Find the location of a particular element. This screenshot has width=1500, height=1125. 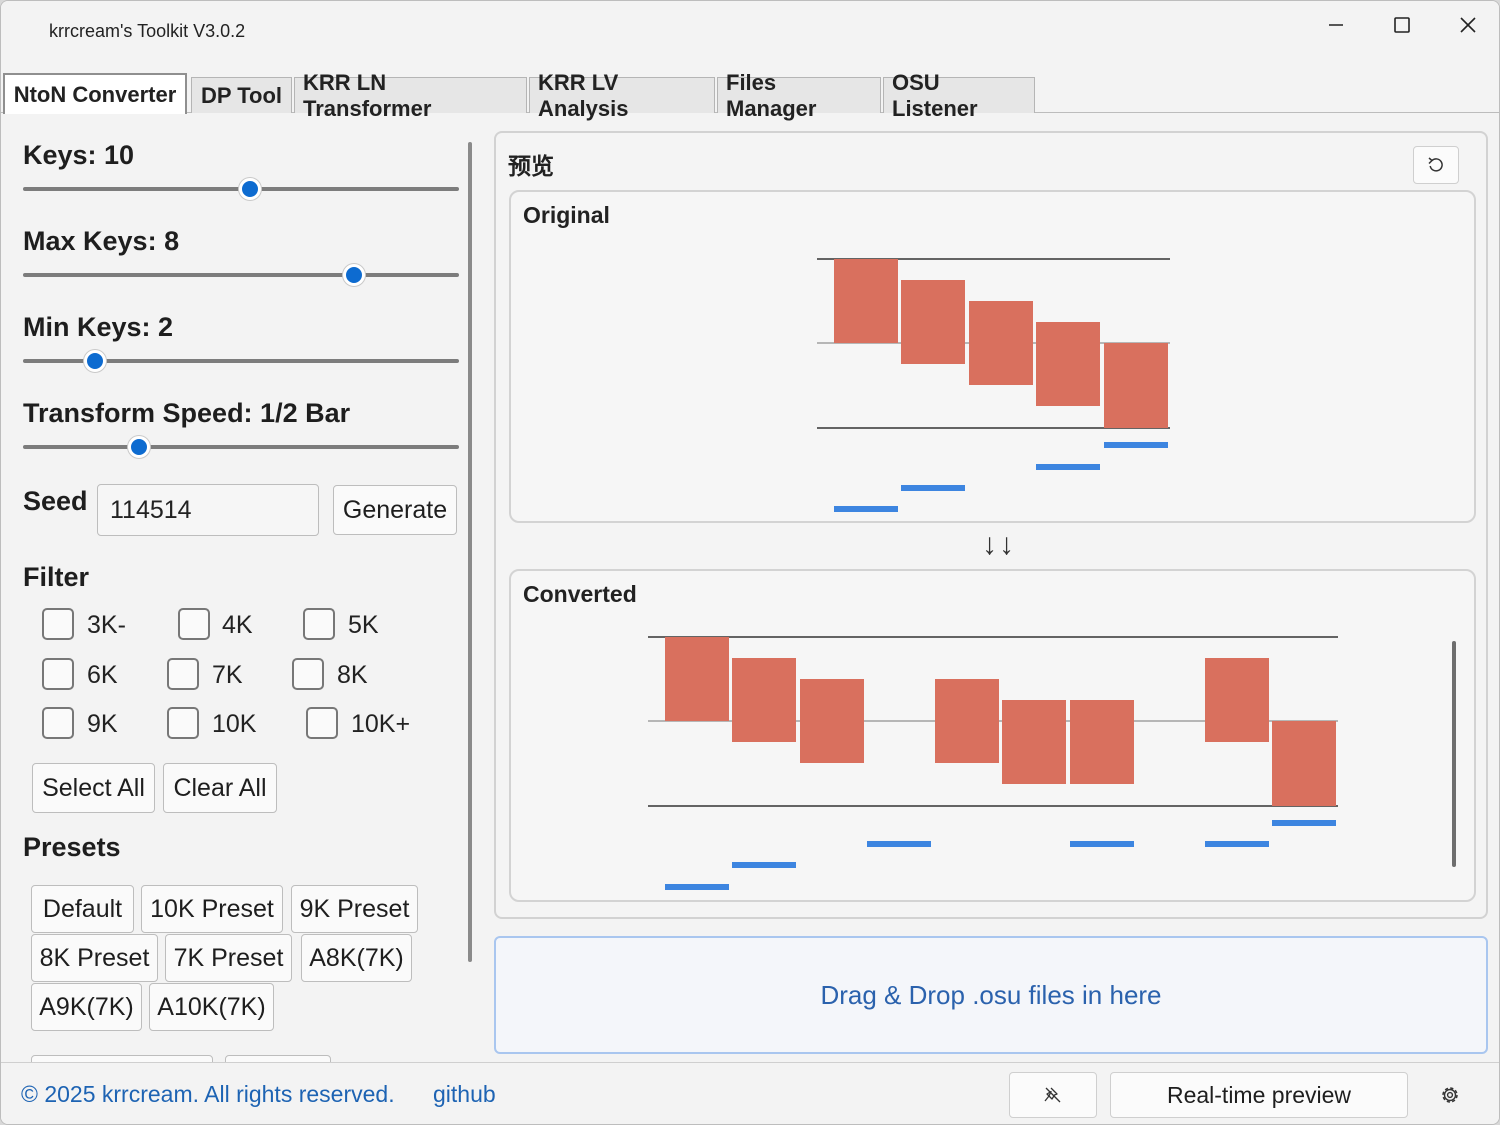

clear-all-button: Clear All is located at coordinates (220, 788).